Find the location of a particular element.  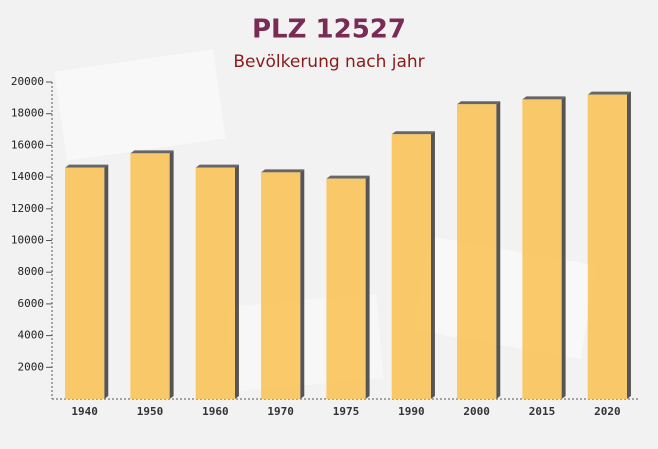

x-tick-label: 1960 is located at coordinates (215, 411).